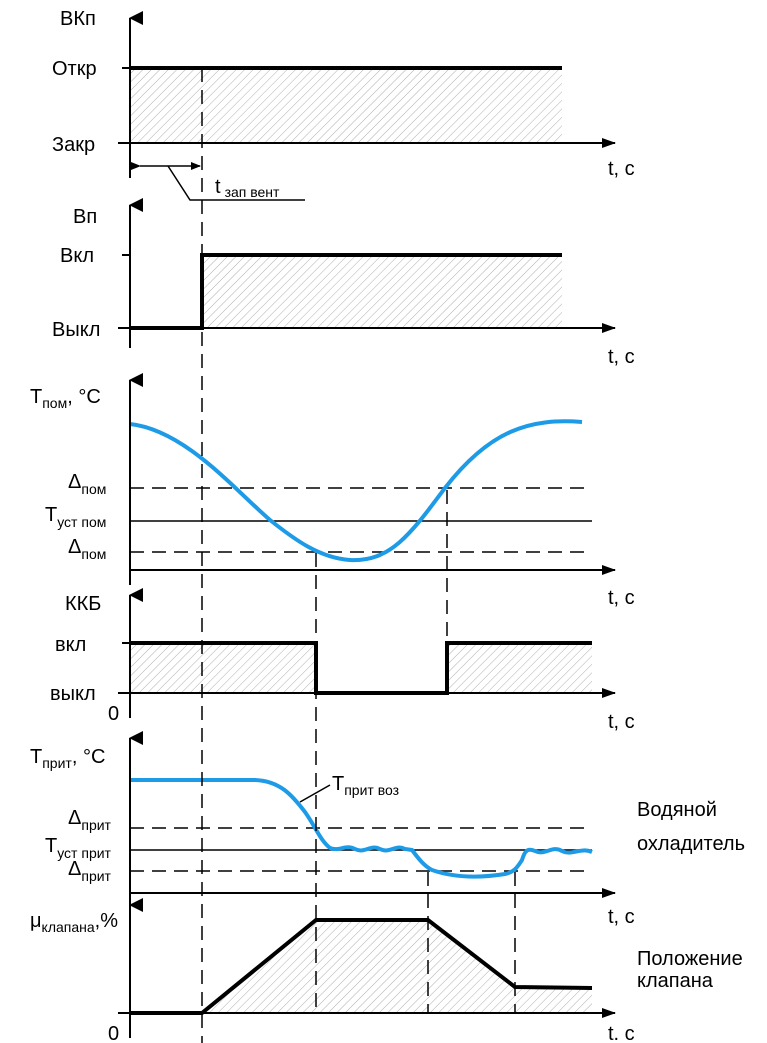  Describe the element at coordinates (690, 959) in the screenshot. I see `valve-position-note-line-1: Положение` at that location.